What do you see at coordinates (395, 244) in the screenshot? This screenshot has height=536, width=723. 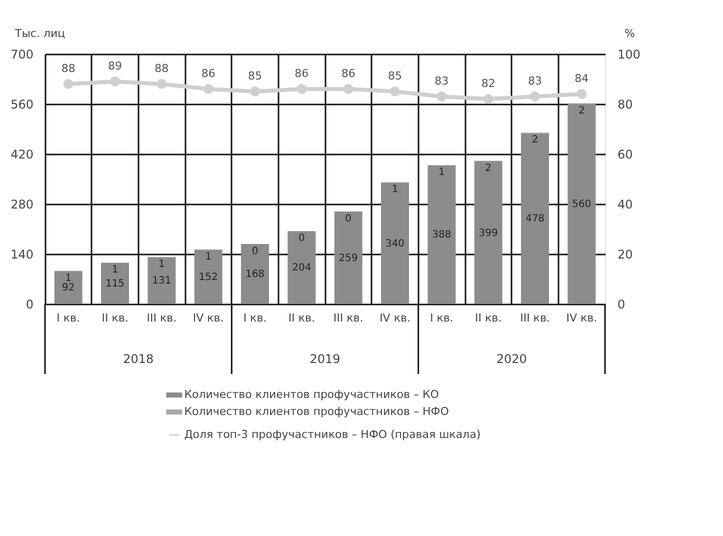 I see `data-label: 340` at bounding box center [395, 244].